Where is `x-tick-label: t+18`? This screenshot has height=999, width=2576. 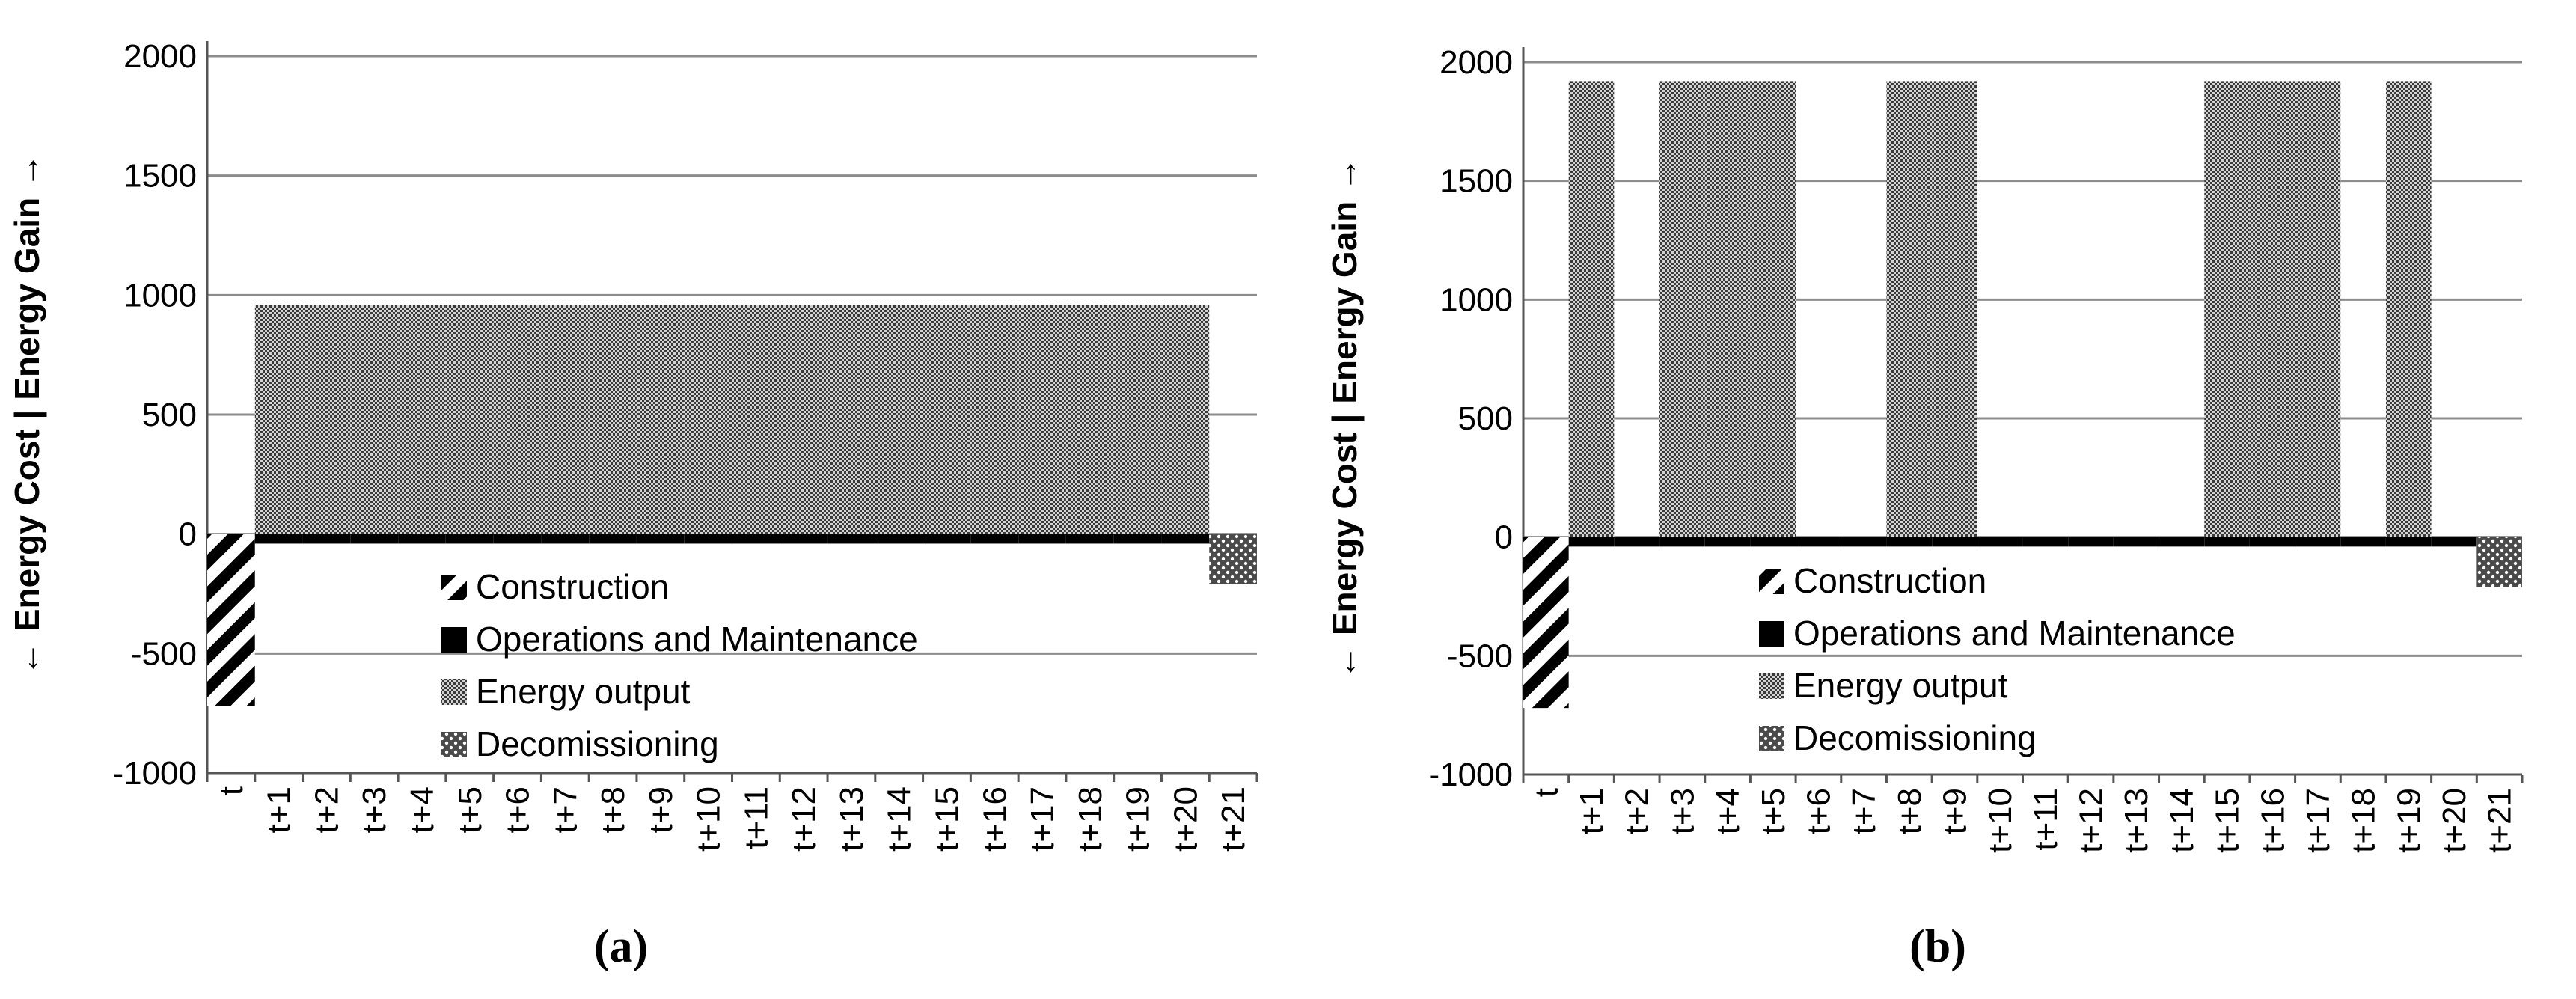
x-tick-label: t+18 is located at coordinates (1090, 819).